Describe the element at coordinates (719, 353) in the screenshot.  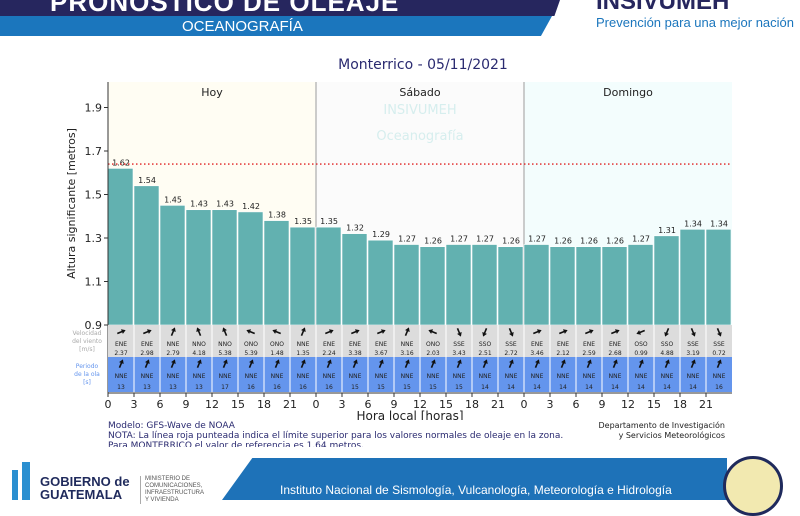
I see `wind-speed: 0.72` at that location.